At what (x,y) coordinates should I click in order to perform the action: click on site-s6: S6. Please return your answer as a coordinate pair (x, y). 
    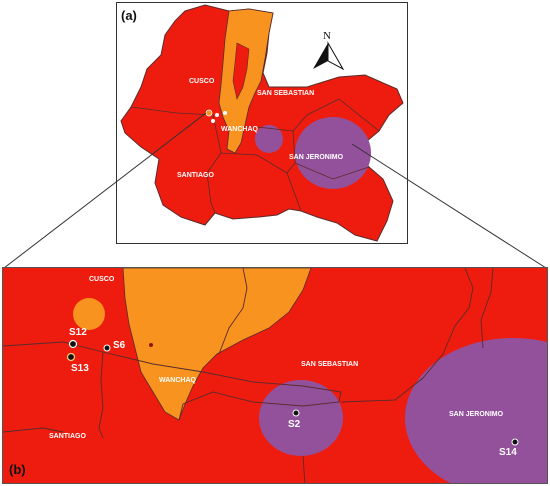
    Looking at the image, I should click on (114, 346).